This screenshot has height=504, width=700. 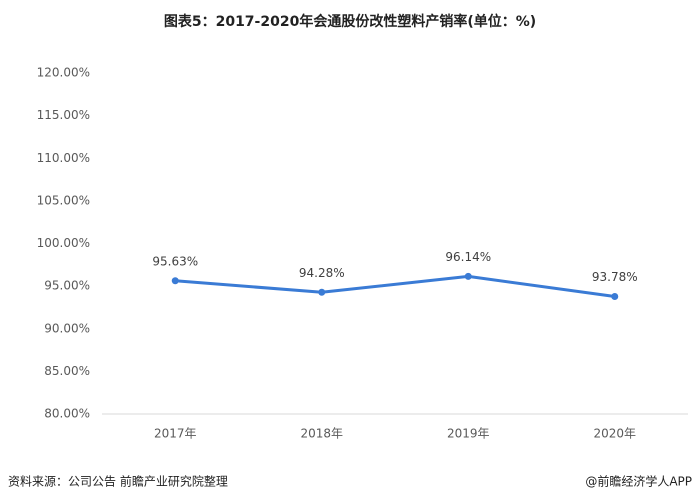 I want to click on y-tick-label: 110.00%, so click(x=63, y=158).